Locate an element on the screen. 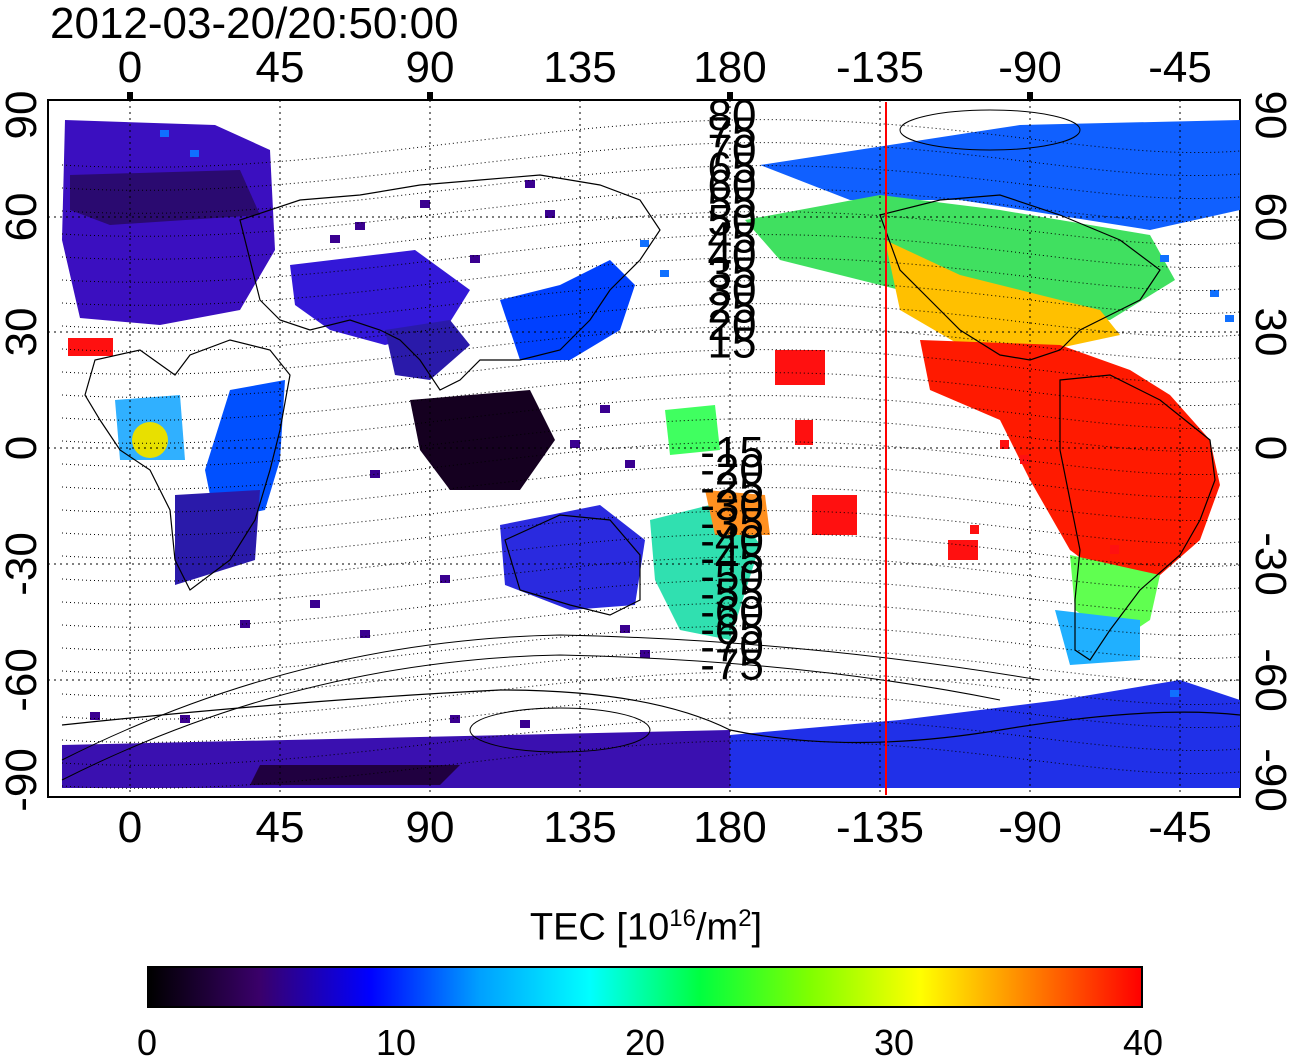 The width and height of the screenshot is (1292, 1064). frame-ticks is located at coordinates (580, 96).